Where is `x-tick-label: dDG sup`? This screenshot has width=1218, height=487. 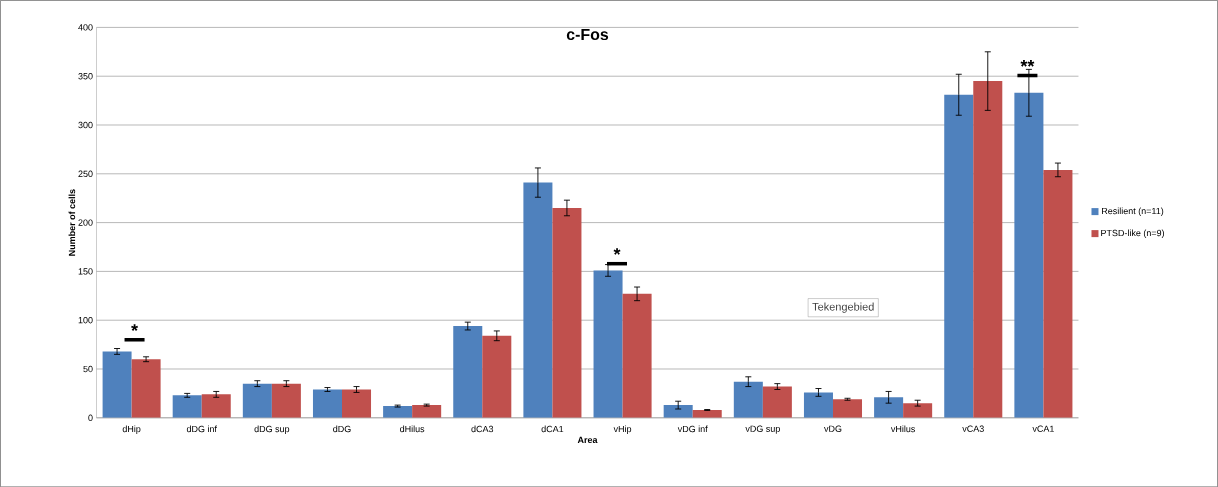 x-tick-label: dDG sup is located at coordinates (272, 429).